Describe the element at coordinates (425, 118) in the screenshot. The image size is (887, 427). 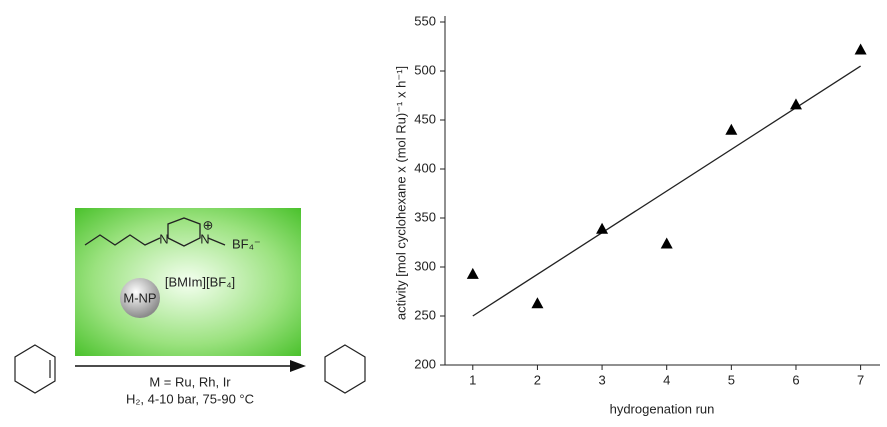
I see `y-tick-label: 450` at that location.